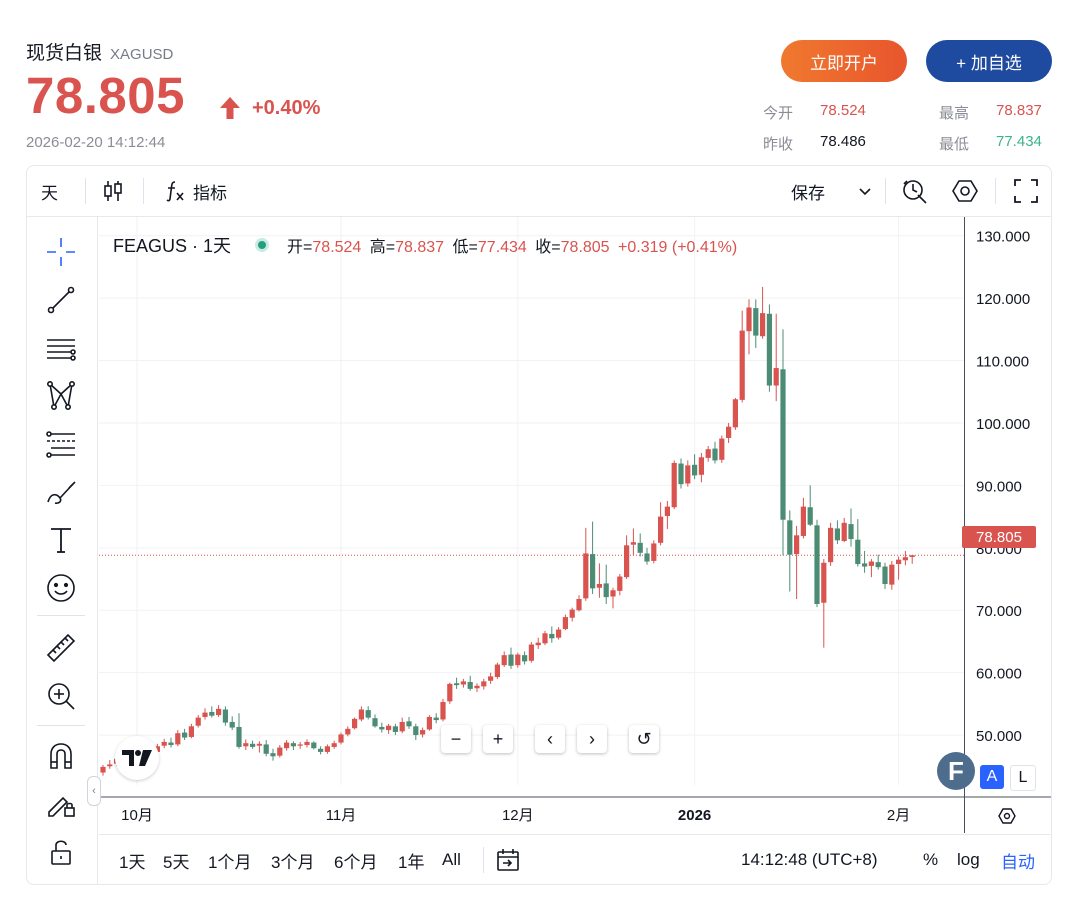  Describe the element at coordinates (94, 791) in the screenshot. I see `collapse-toolbar-icon: ‹` at that location.